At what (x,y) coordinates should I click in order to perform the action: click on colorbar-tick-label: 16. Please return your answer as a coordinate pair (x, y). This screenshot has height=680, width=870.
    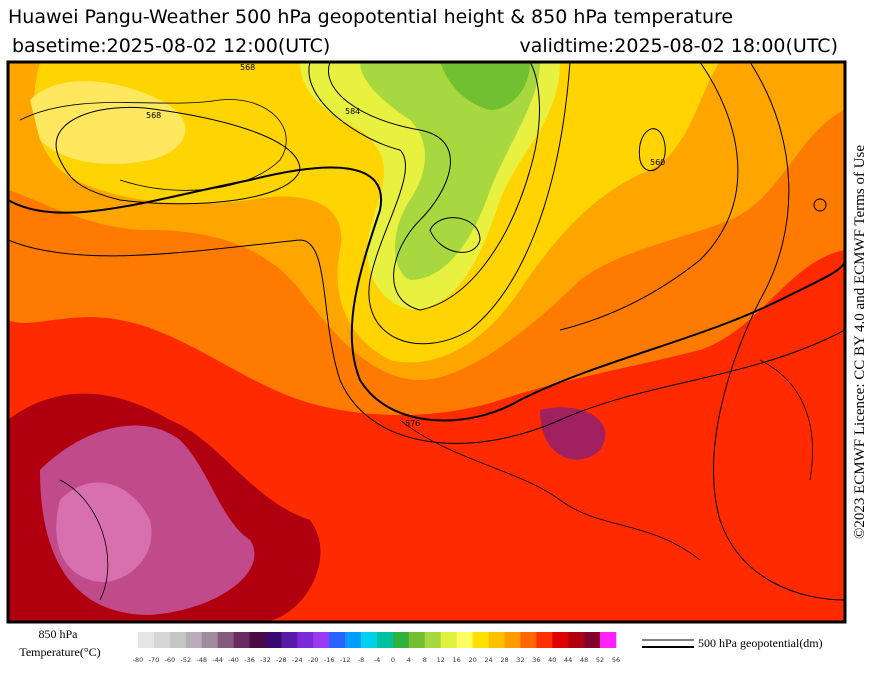
    Looking at the image, I should click on (457, 660).